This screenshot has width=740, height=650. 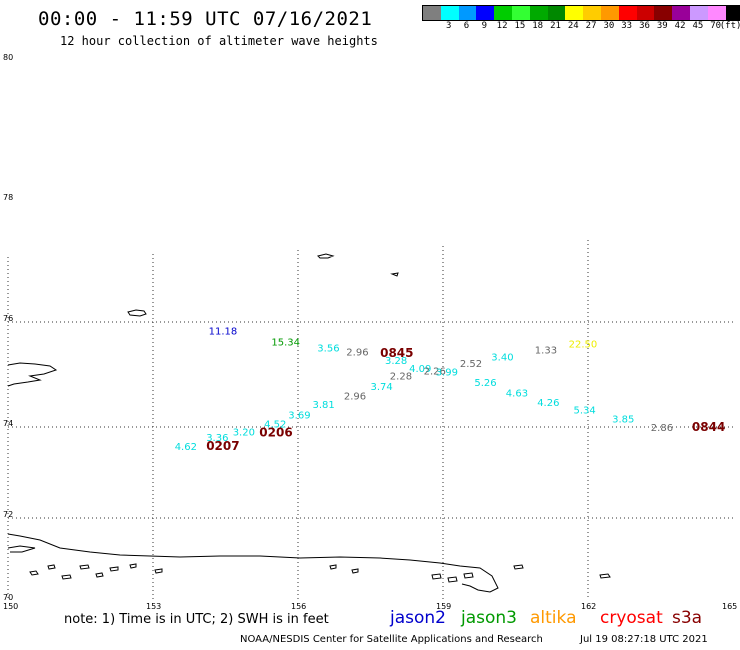 I want to click on satellite-name: jason2, so click(x=418, y=618).